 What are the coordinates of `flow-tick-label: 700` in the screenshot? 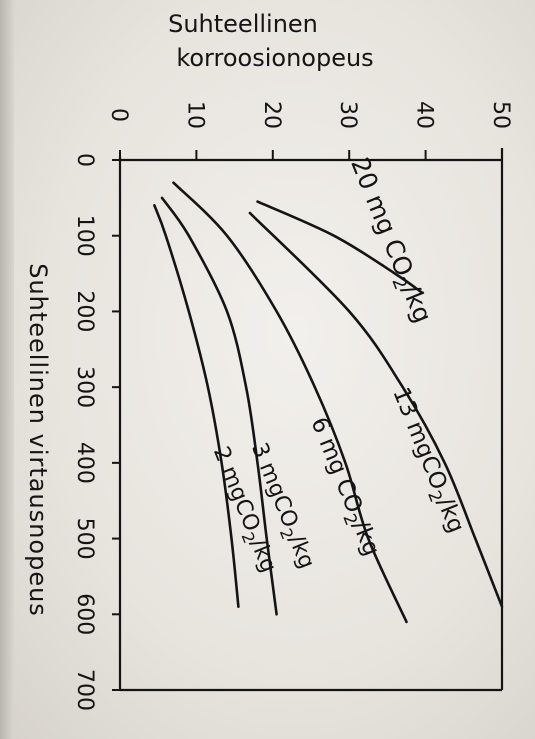 It's located at (84, 690).